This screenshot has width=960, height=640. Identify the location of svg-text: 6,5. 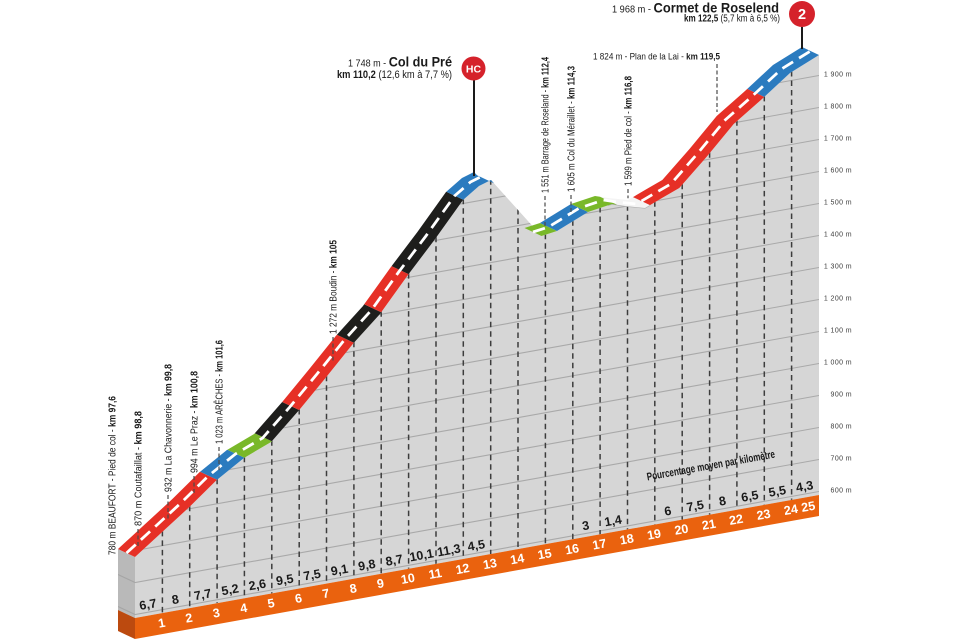
(750, 496).